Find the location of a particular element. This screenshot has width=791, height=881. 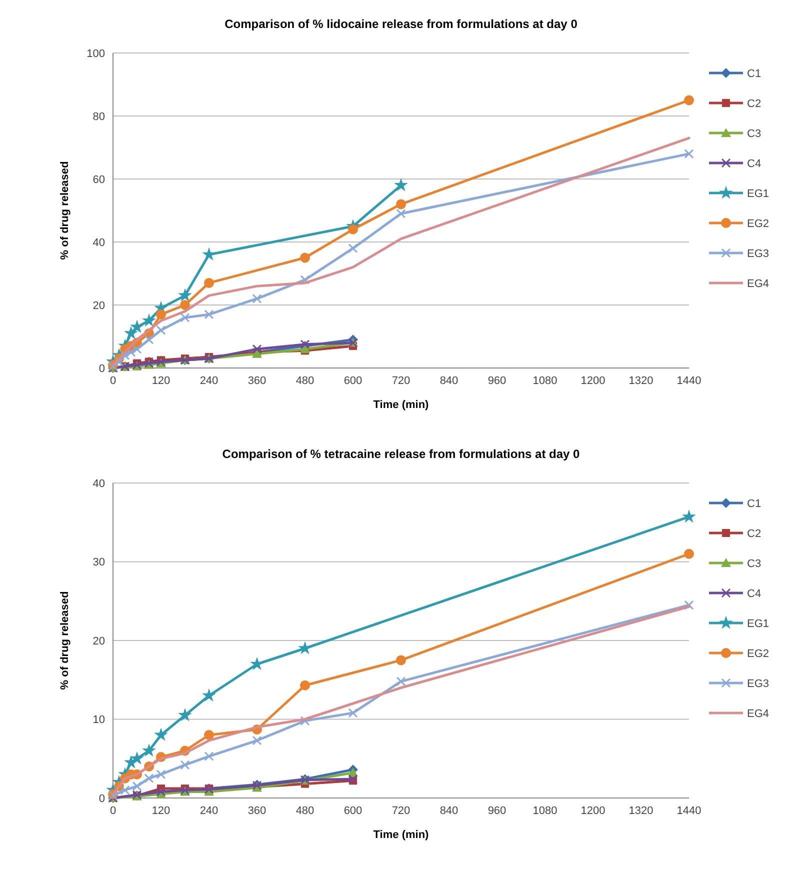

y-tick-label: 30 is located at coordinates (98, 562).